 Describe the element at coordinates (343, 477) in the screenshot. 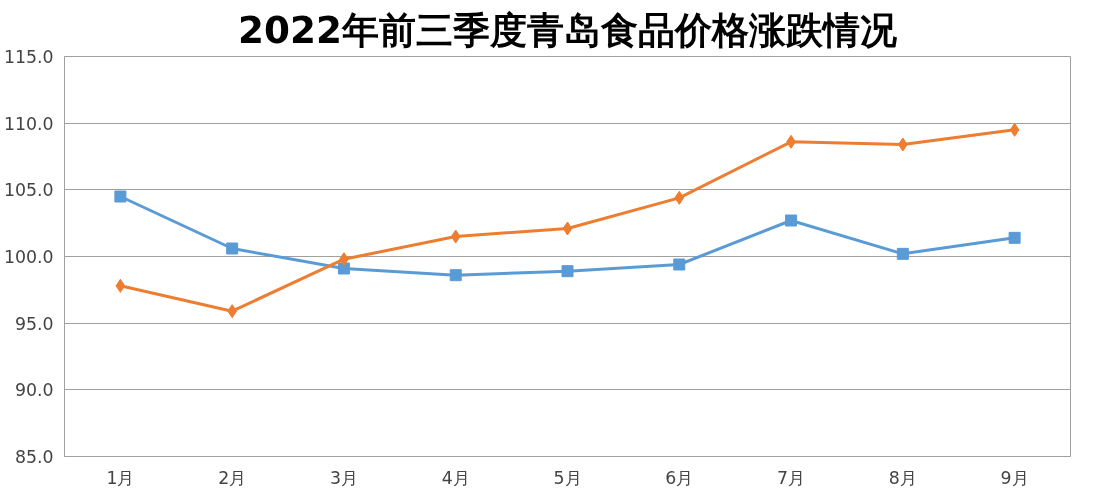

I see `x-tick-label: 3月` at that location.